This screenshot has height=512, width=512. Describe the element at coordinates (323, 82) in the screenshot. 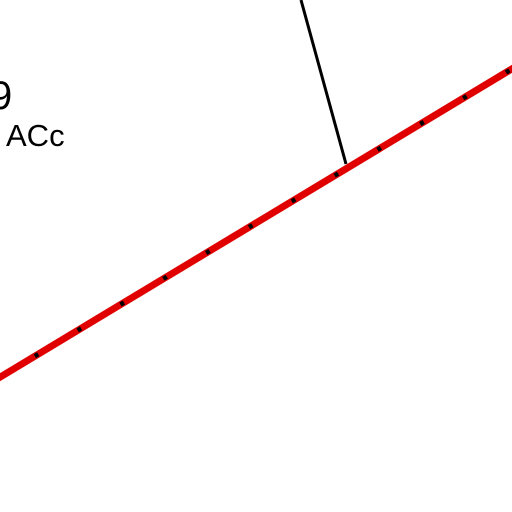

I see `leader-line` at that location.